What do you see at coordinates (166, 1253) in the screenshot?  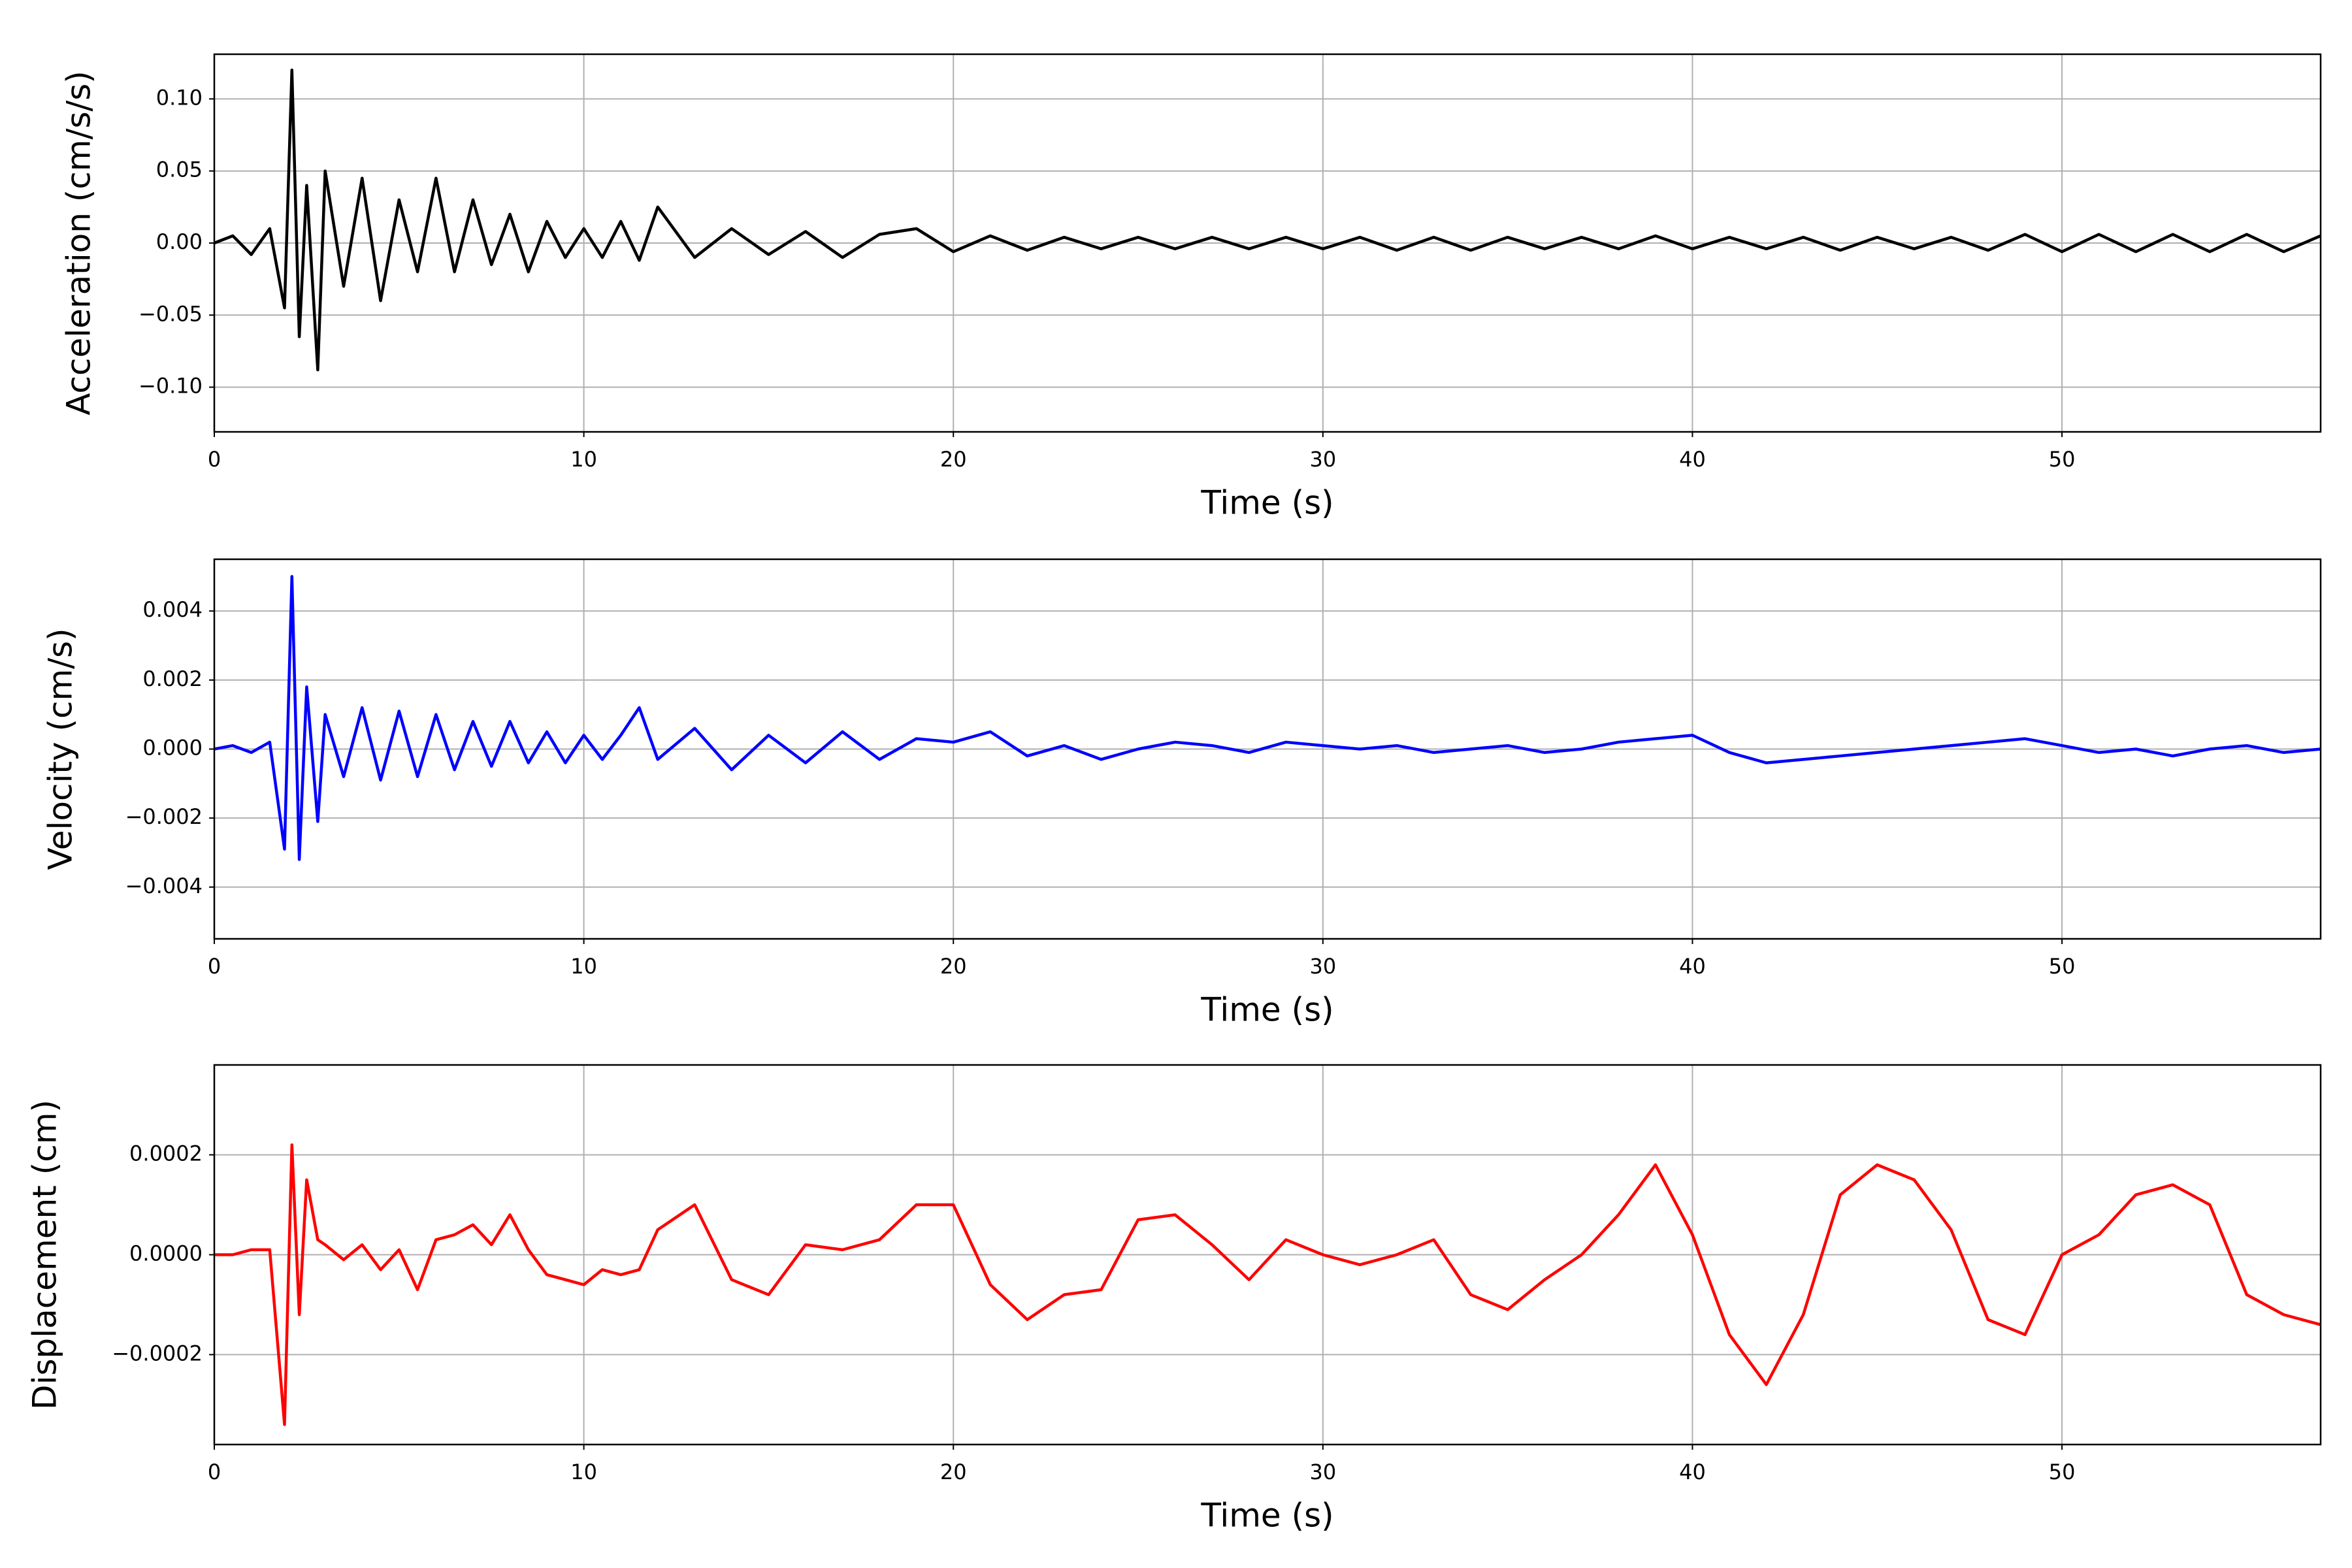 I see `y-tick-label: 0.0000` at bounding box center [166, 1253].